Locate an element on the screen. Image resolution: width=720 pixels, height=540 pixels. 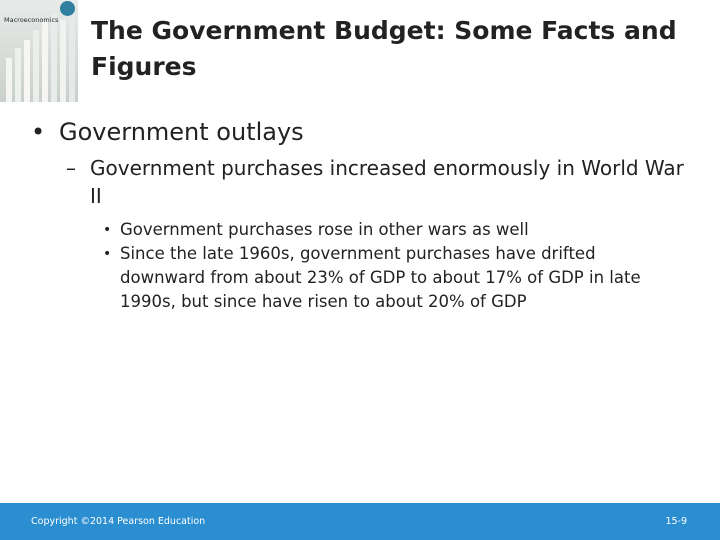
page-number: 15-9 is located at coordinates (676, 521).